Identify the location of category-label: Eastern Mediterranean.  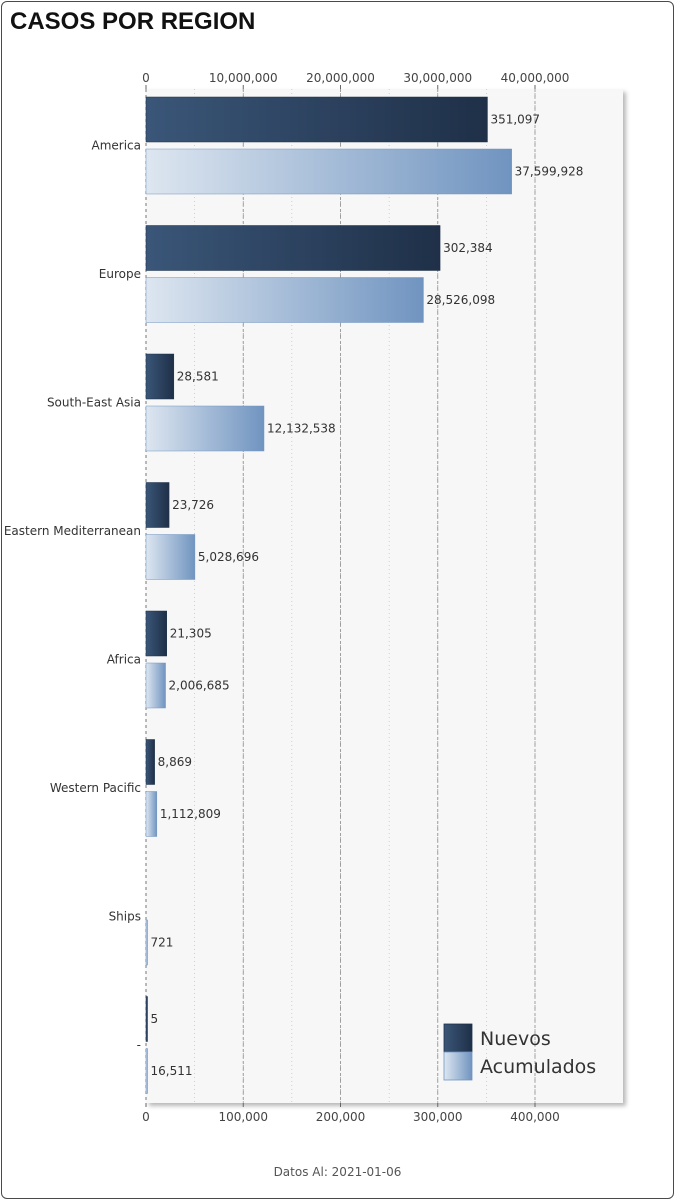
(72, 531).